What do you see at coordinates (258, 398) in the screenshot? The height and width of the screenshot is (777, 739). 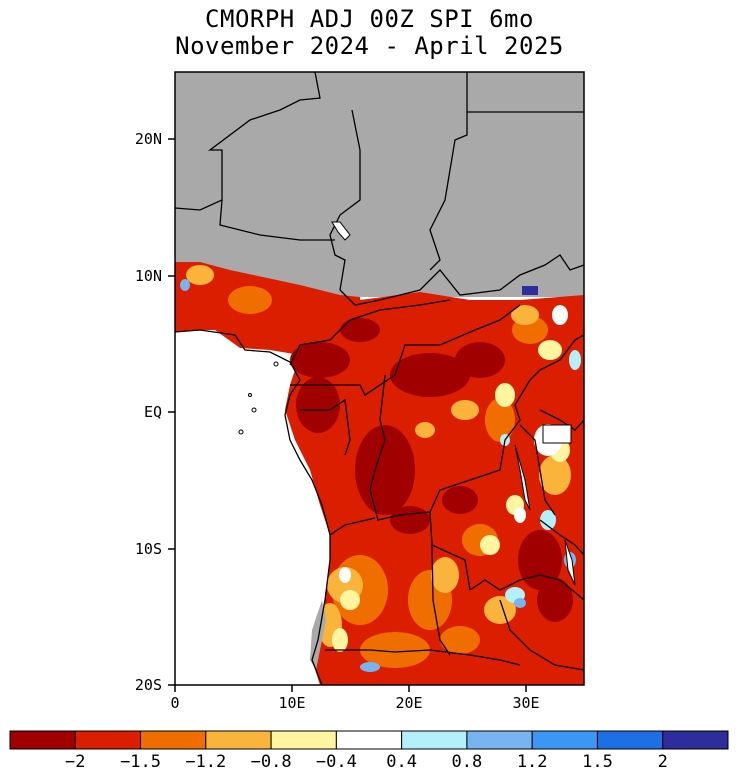 I see `islands` at bounding box center [258, 398].